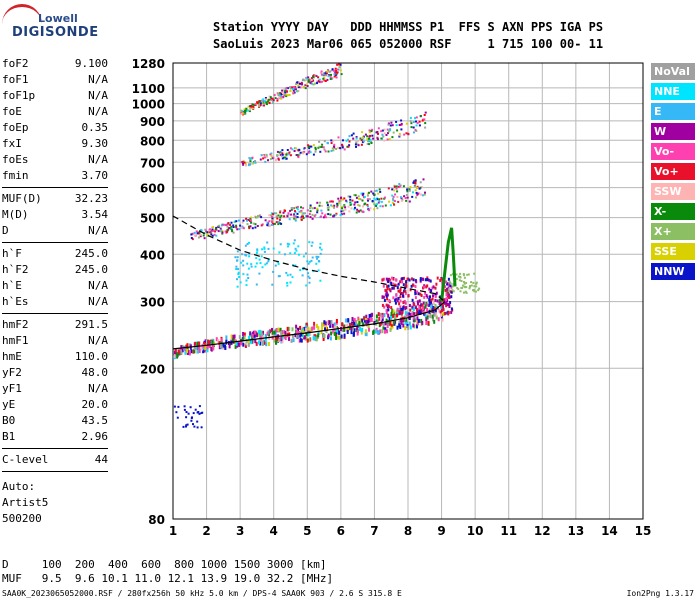 The width and height of the screenshot is (700, 600). What do you see at coordinates (95, 436) in the screenshot?
I see `param-value: 2.96` at bounding box center [95, 436].